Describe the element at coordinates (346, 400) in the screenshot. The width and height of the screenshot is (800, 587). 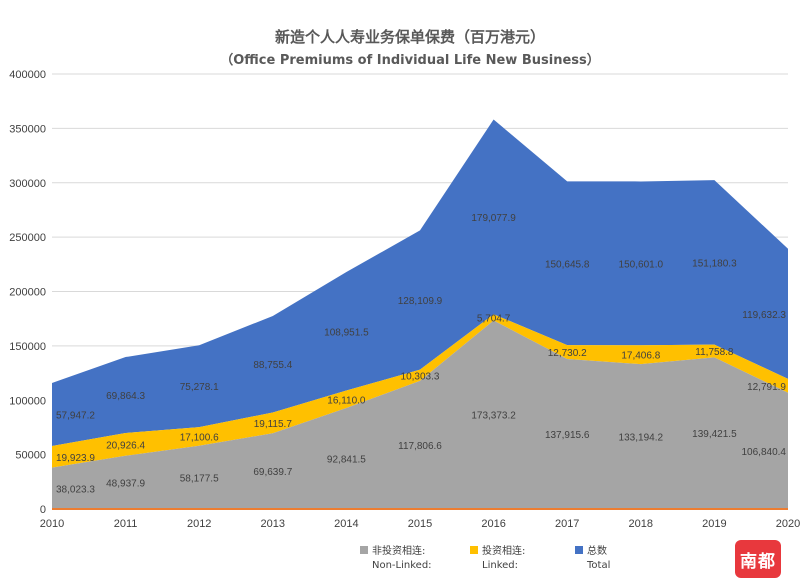
I see `data-label: 16,110.0` at that location.